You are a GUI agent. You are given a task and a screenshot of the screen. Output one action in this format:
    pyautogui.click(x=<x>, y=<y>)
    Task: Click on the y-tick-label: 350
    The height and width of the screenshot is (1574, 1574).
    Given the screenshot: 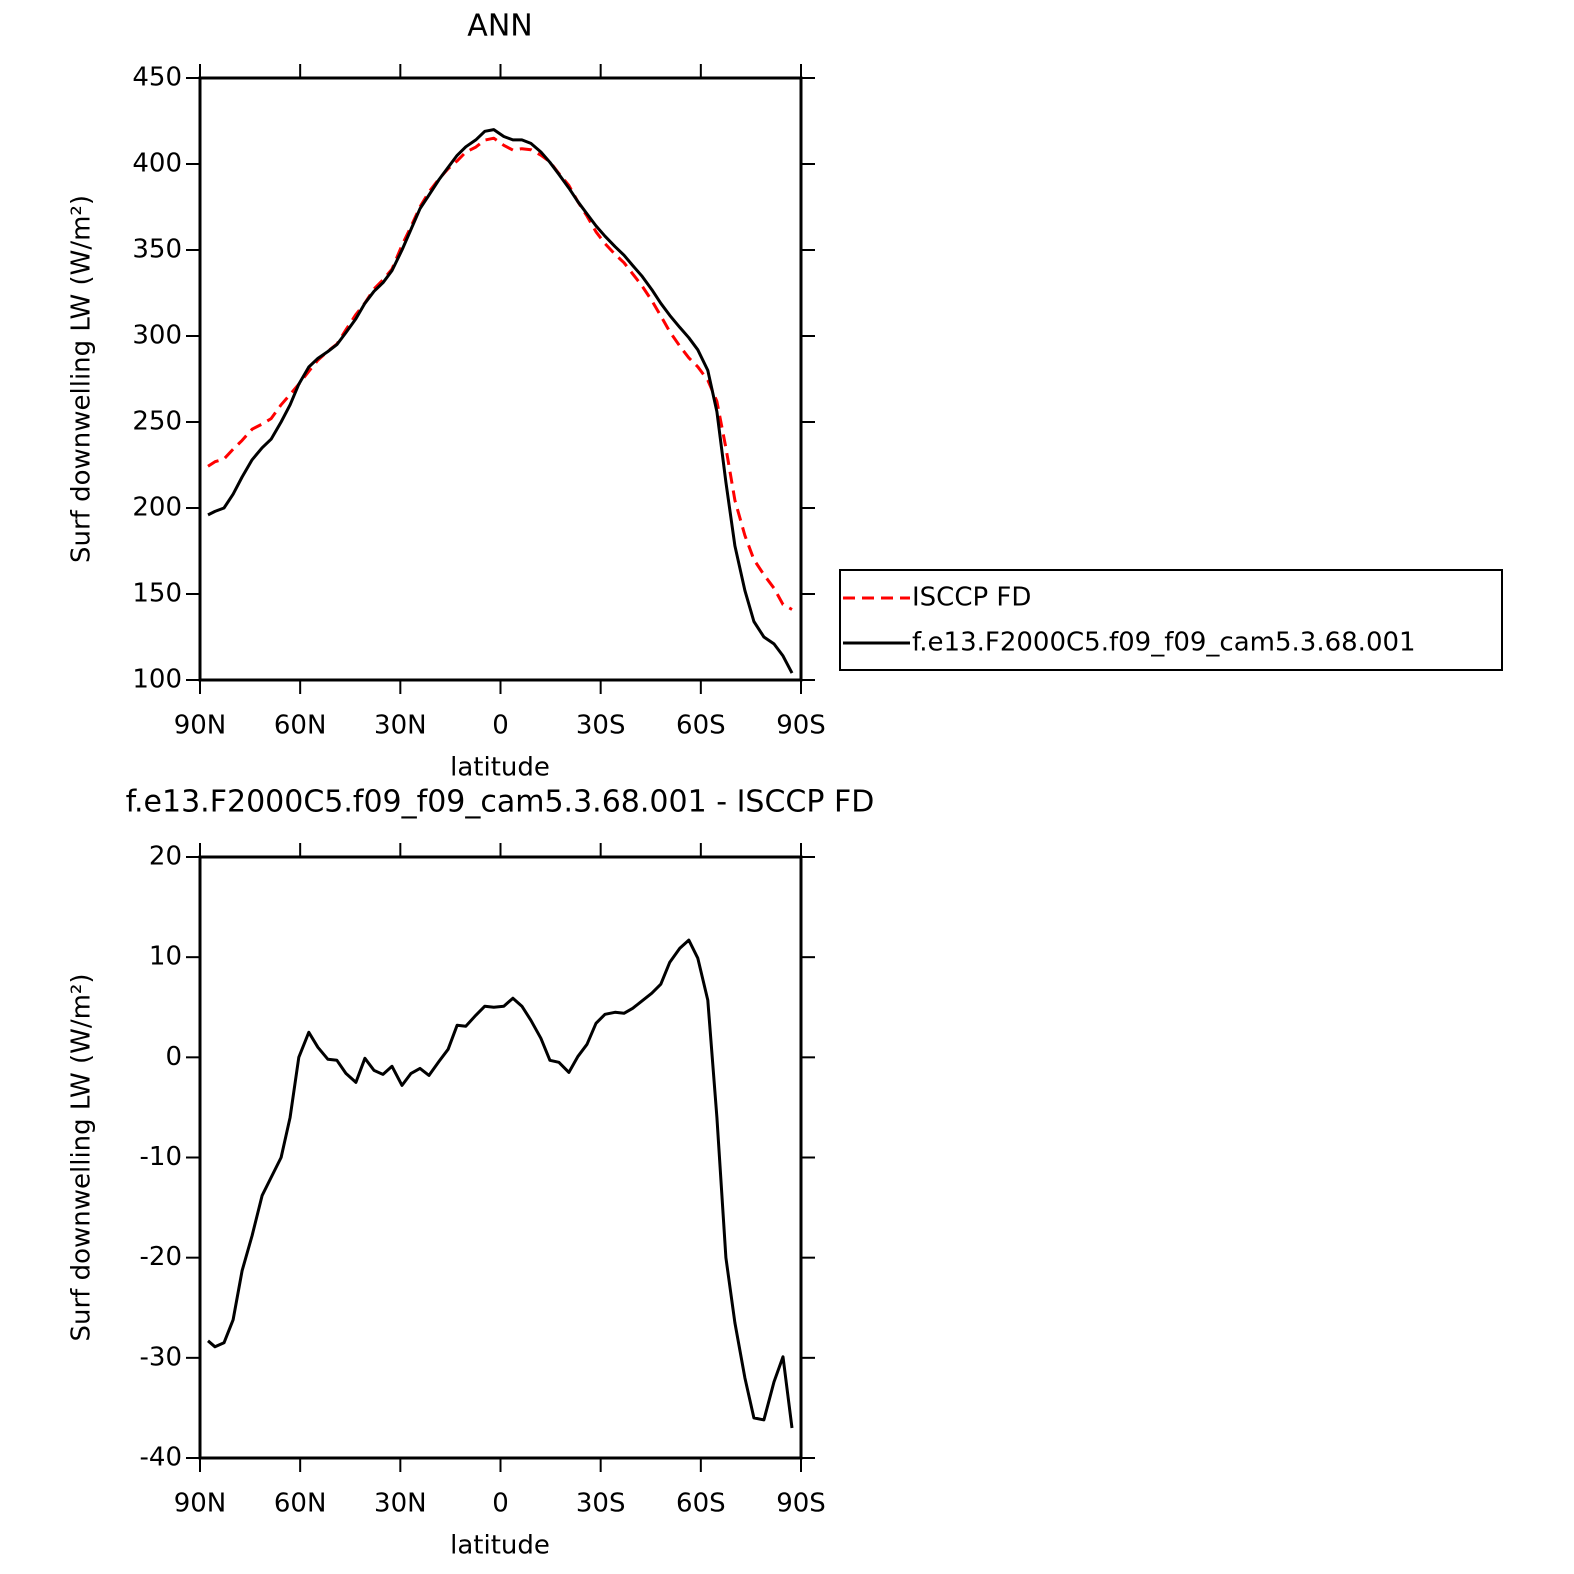 What is the action you would take?
    pyautogui.click(x=157, y=250)
    